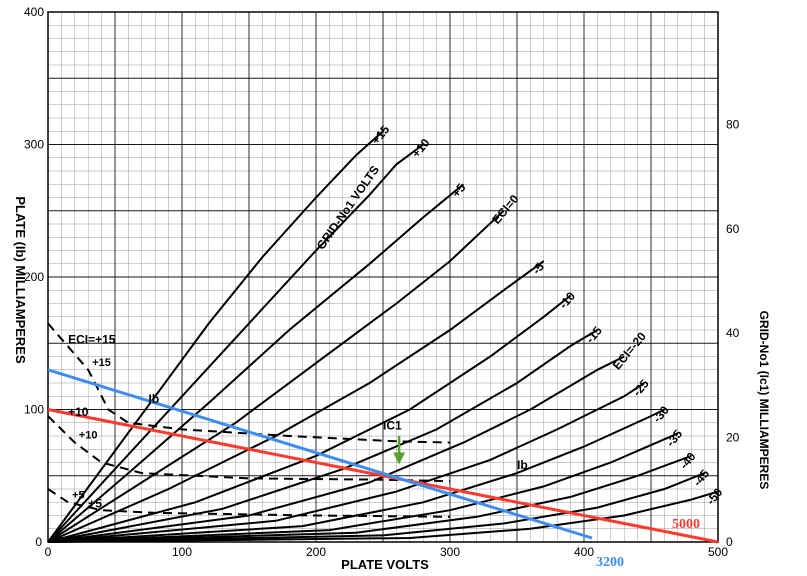  What do you see at coordinates (78, 412) in the screenshot?
I see `curve-annotation: +10` at bounding box center [78, 412].